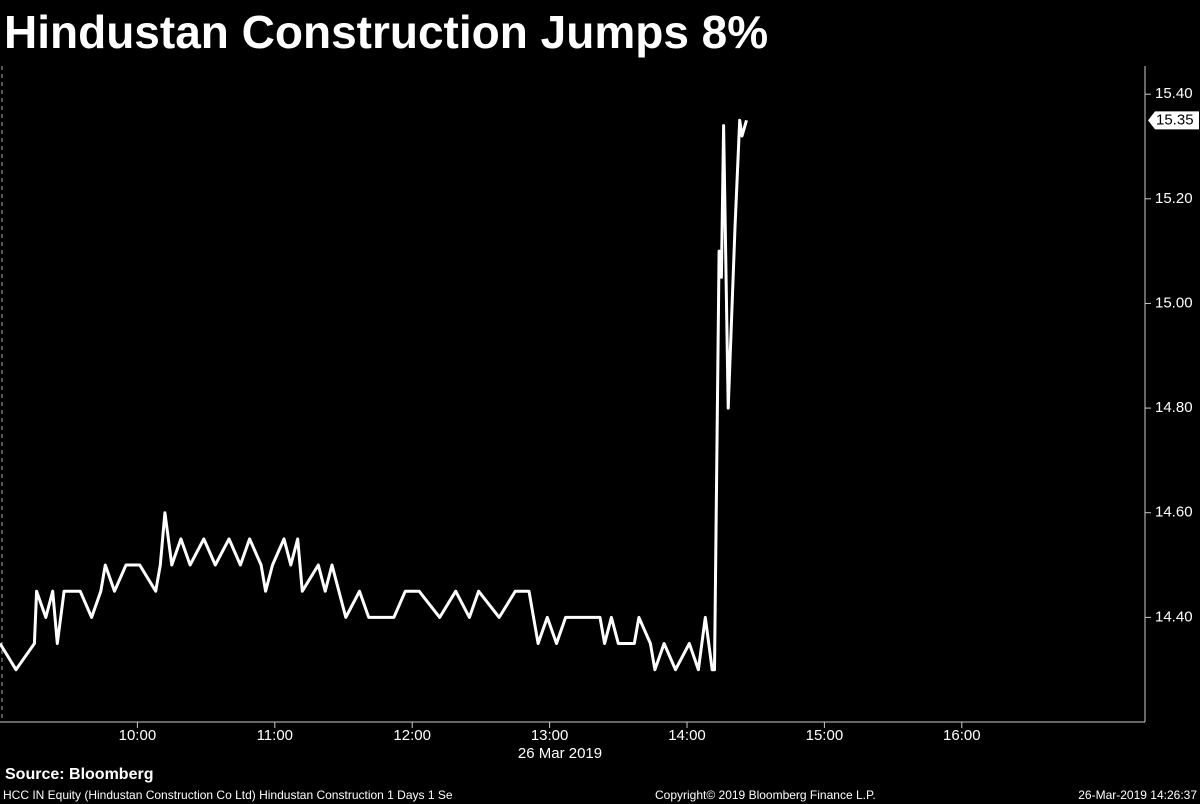  Describe the element at coordinates (412, 735) in the screenshot. I see `x-tick-label: 12:00` at that location.